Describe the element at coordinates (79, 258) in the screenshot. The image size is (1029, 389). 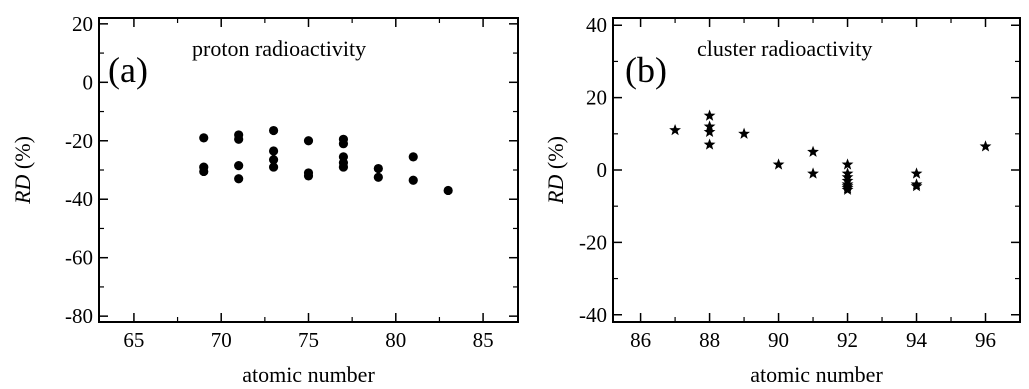
I see `y-tick-label: -60` at that location.